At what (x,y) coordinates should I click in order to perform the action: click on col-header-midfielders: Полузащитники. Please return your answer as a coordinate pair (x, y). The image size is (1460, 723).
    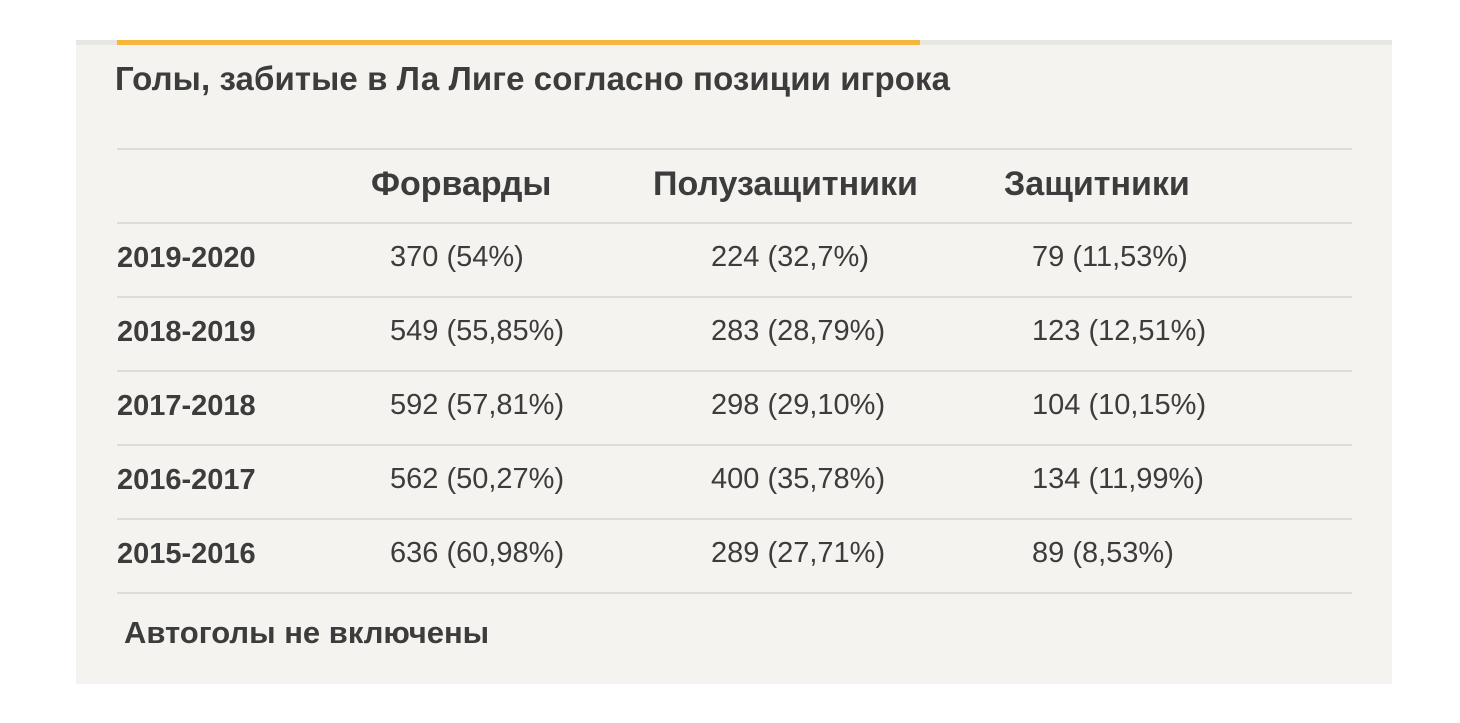
    Looking at the image, I should click on (785, 184).